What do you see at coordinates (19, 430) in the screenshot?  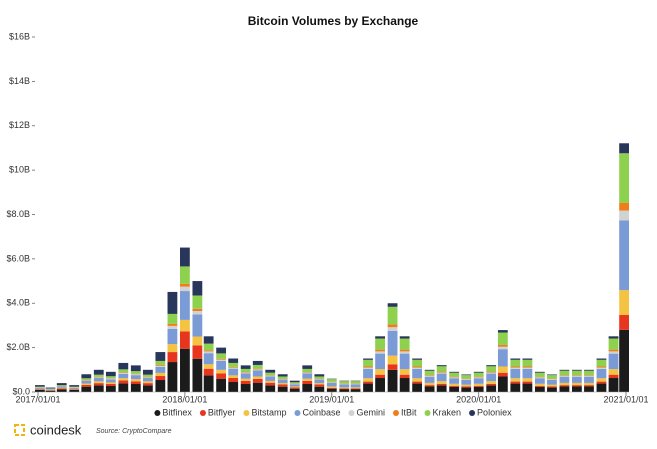 I see `brand-logo` at bounding box center [19, 430].